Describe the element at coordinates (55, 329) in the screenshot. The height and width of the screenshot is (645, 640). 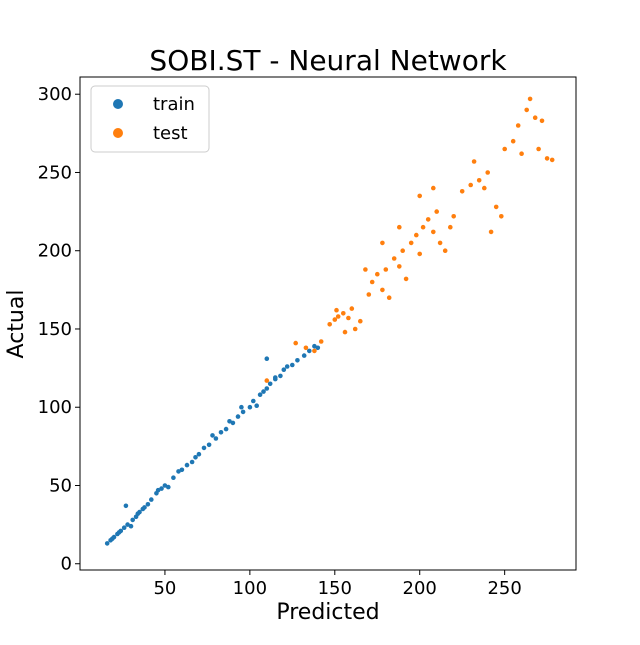
I see `y-tick-label: 150` at that location.